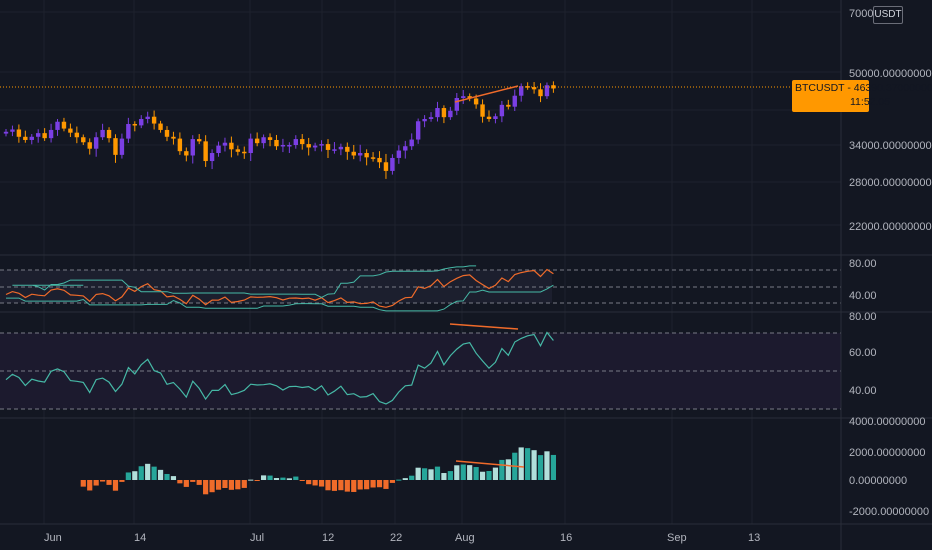  What do you see at coordinates (861, 14) in the screenshot?
I see `price-label-top: 7000` at bounding box center [861, 14].